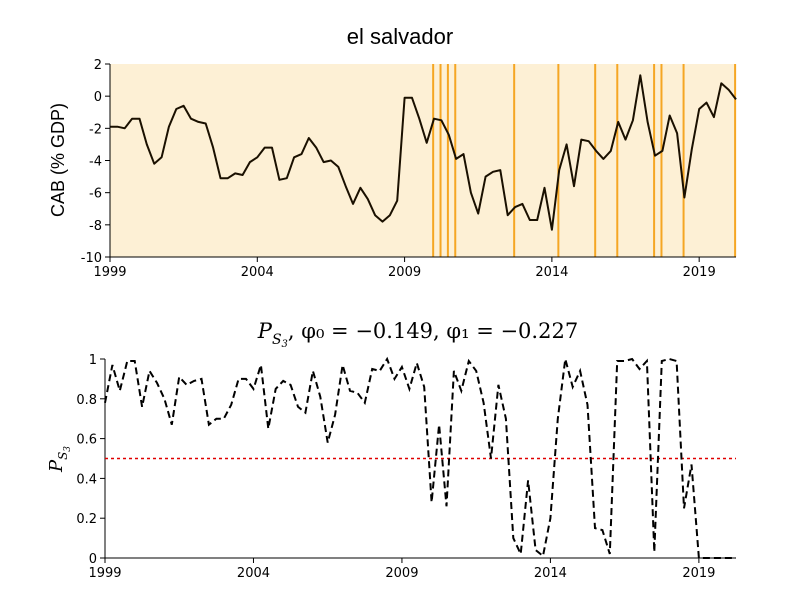  Describe the element at coordinates (285, 344) in the screenshot. I see `title-sub-3: 3` at that location.